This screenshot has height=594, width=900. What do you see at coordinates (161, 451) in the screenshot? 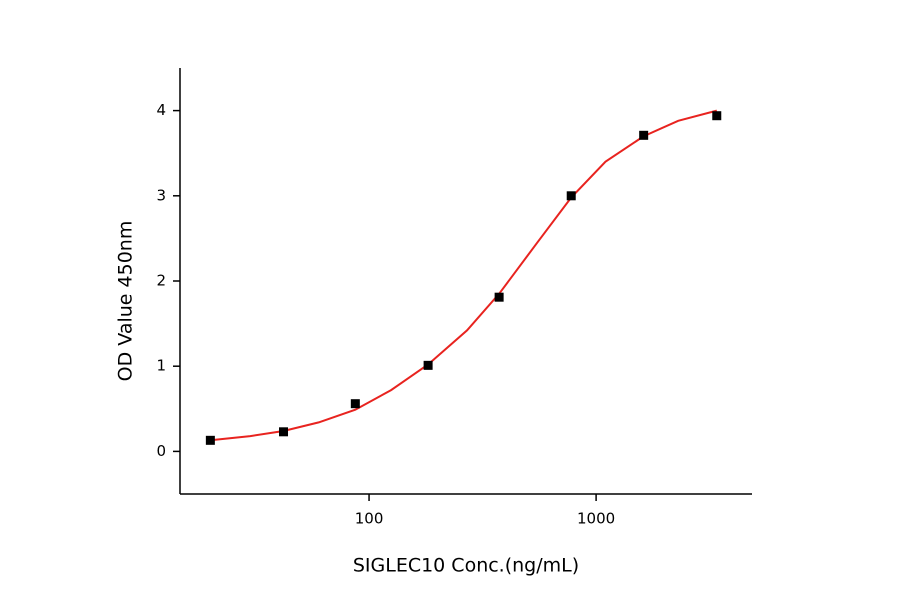
I see `y-tick-label: 0` at bounding box center [161, 451].